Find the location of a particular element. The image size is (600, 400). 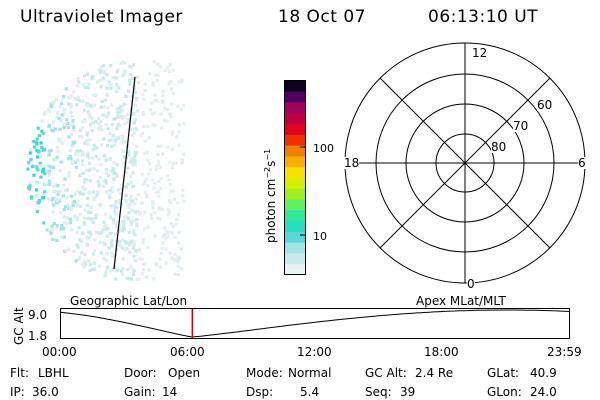

orbit-frame is located at coordinates (315, 323).